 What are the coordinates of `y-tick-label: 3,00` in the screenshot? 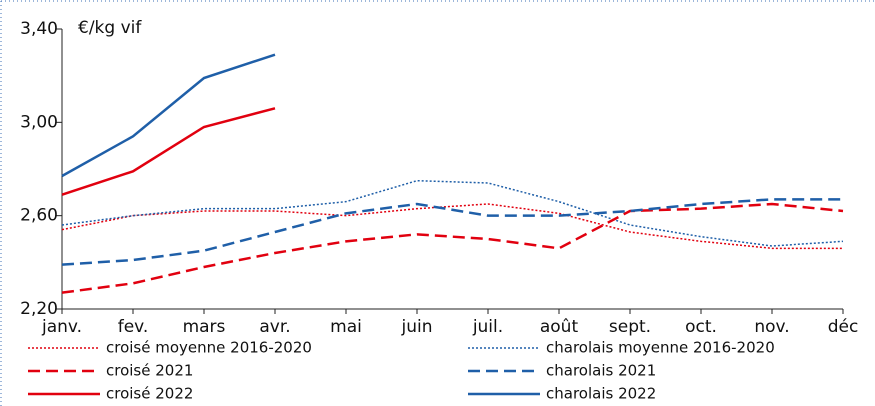 It's located at (39, 122).